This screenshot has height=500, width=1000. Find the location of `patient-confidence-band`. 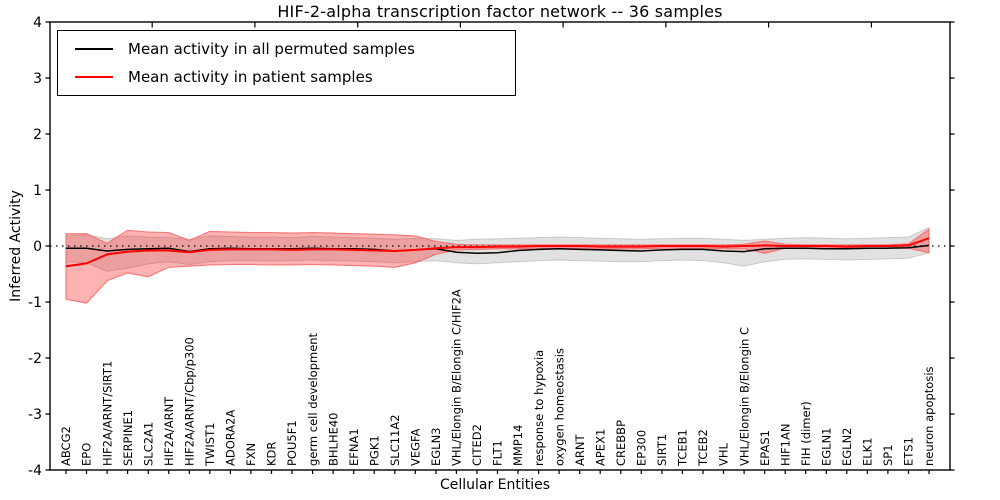

patient-confidence-band is located at coordinates (497, 266).